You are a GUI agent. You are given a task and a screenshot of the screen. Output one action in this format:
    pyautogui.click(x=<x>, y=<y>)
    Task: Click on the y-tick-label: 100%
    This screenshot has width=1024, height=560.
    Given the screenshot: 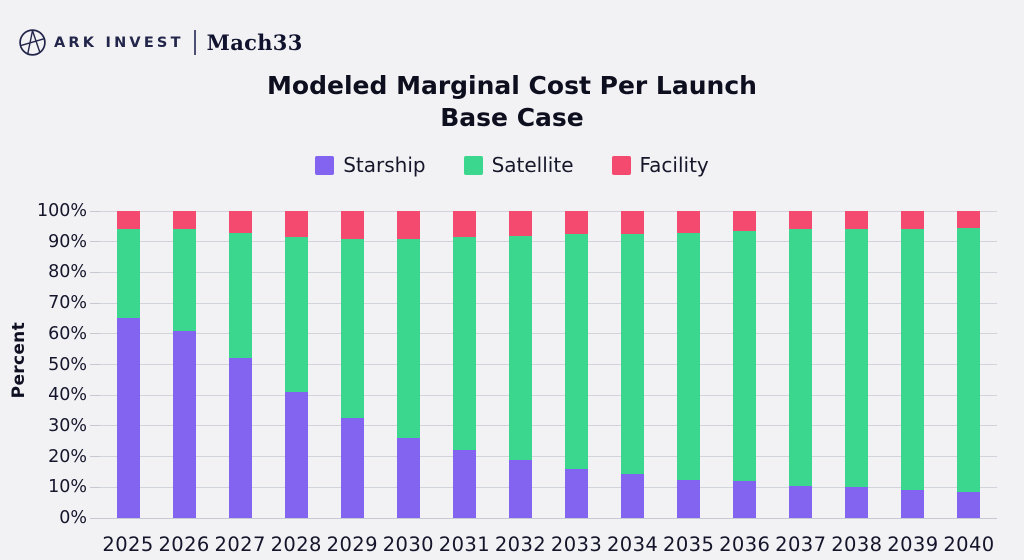 What is the action you would take?
    pyautogui.click(x=61, y=211)
    